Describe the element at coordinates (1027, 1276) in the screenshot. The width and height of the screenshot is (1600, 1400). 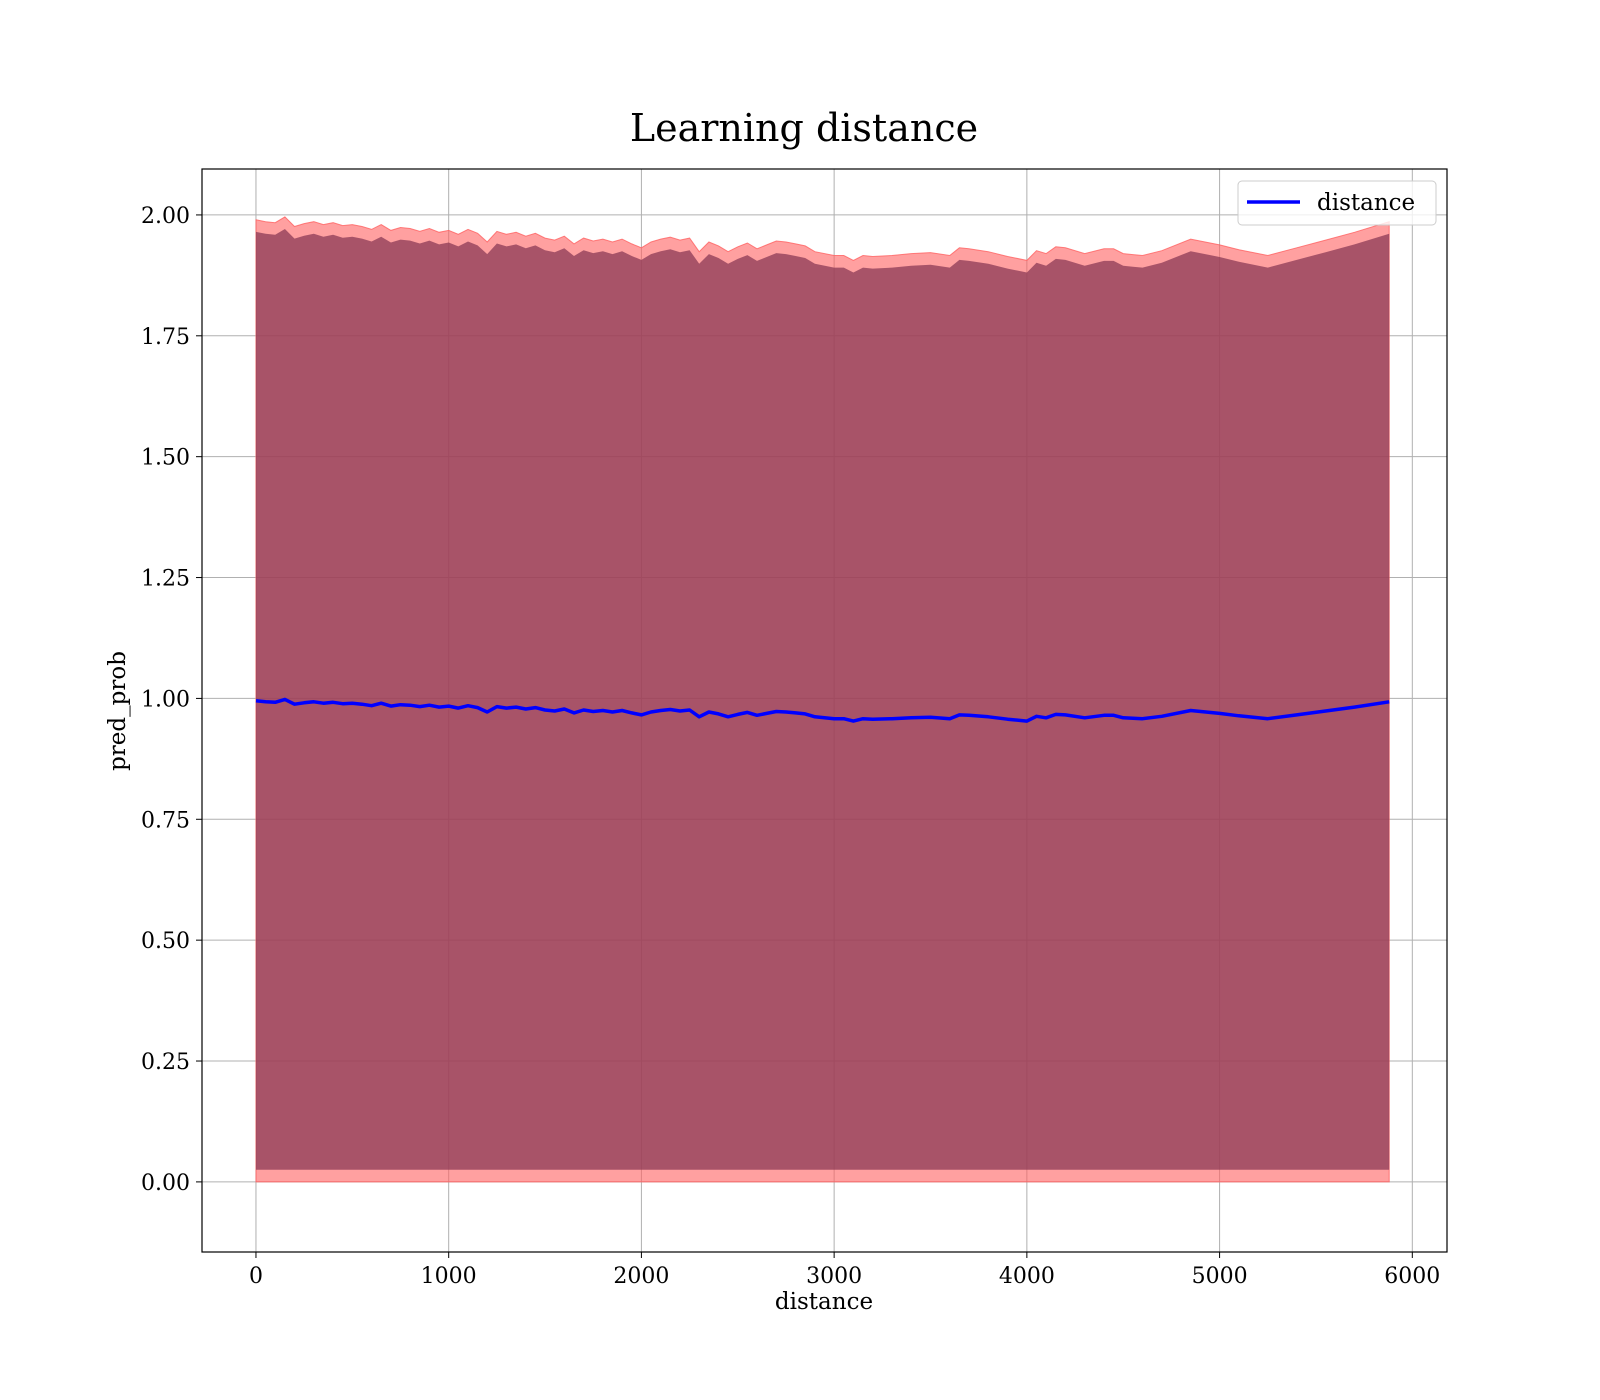
I see `x-tick-label: 4000` at that location.